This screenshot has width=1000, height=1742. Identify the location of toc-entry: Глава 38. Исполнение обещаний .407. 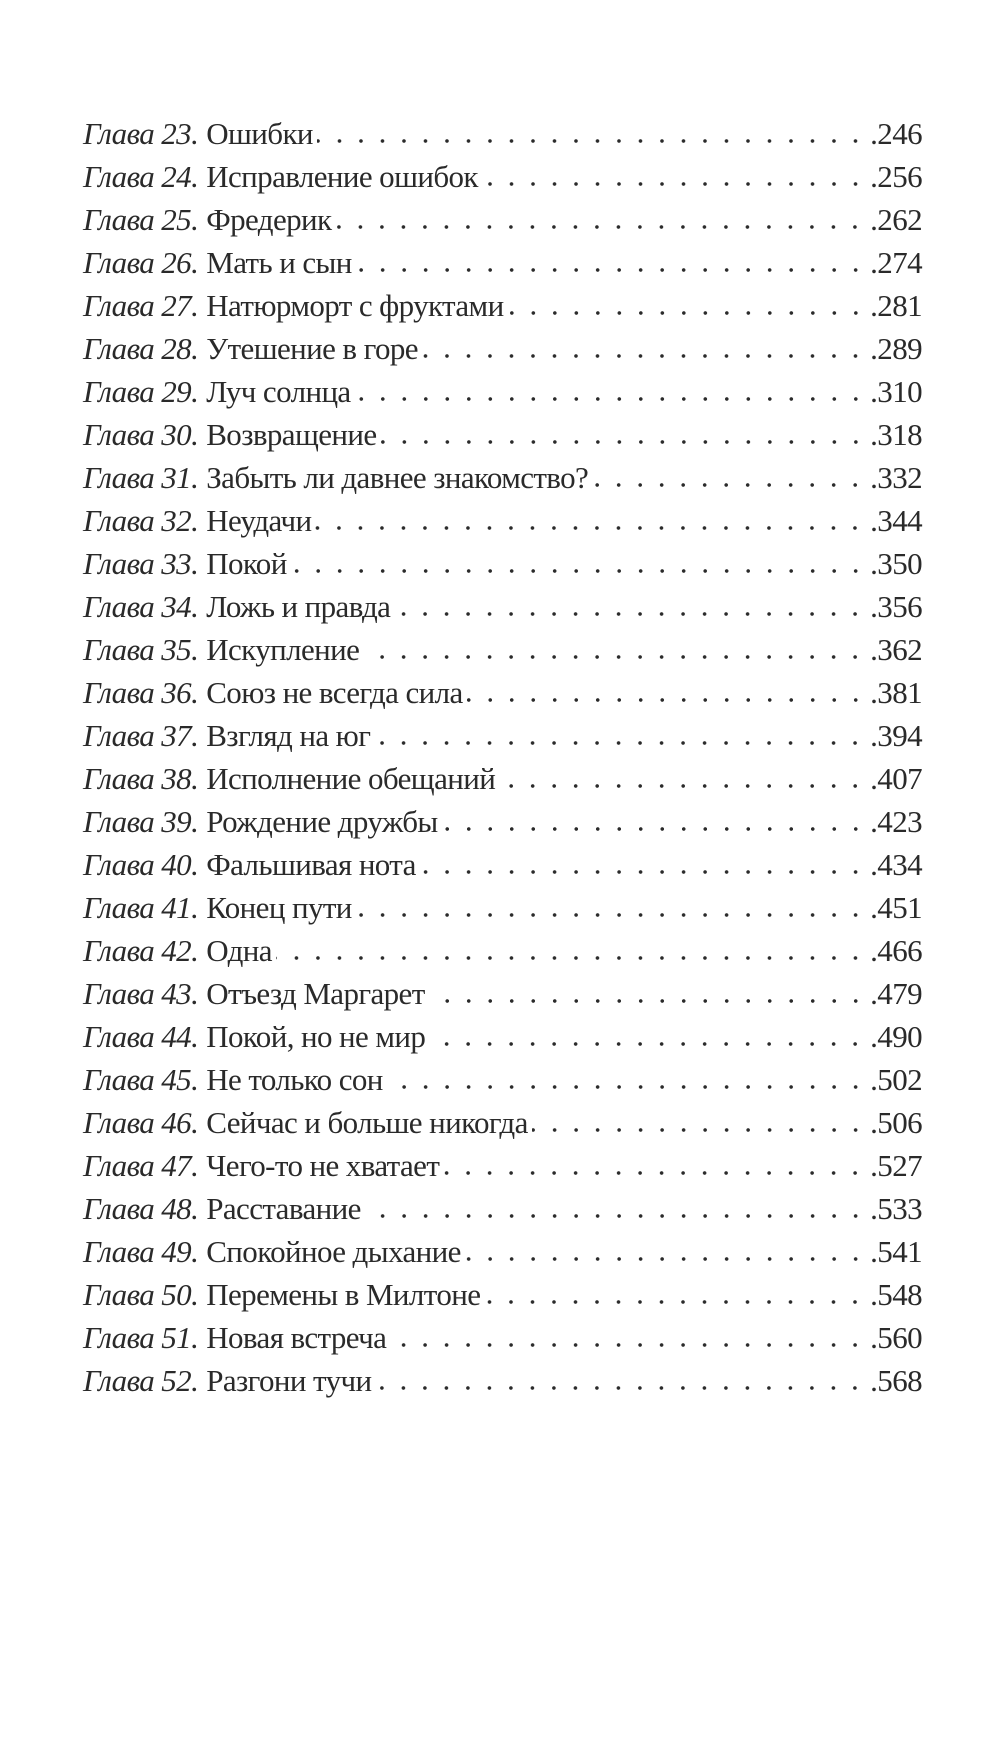
(503, 782).